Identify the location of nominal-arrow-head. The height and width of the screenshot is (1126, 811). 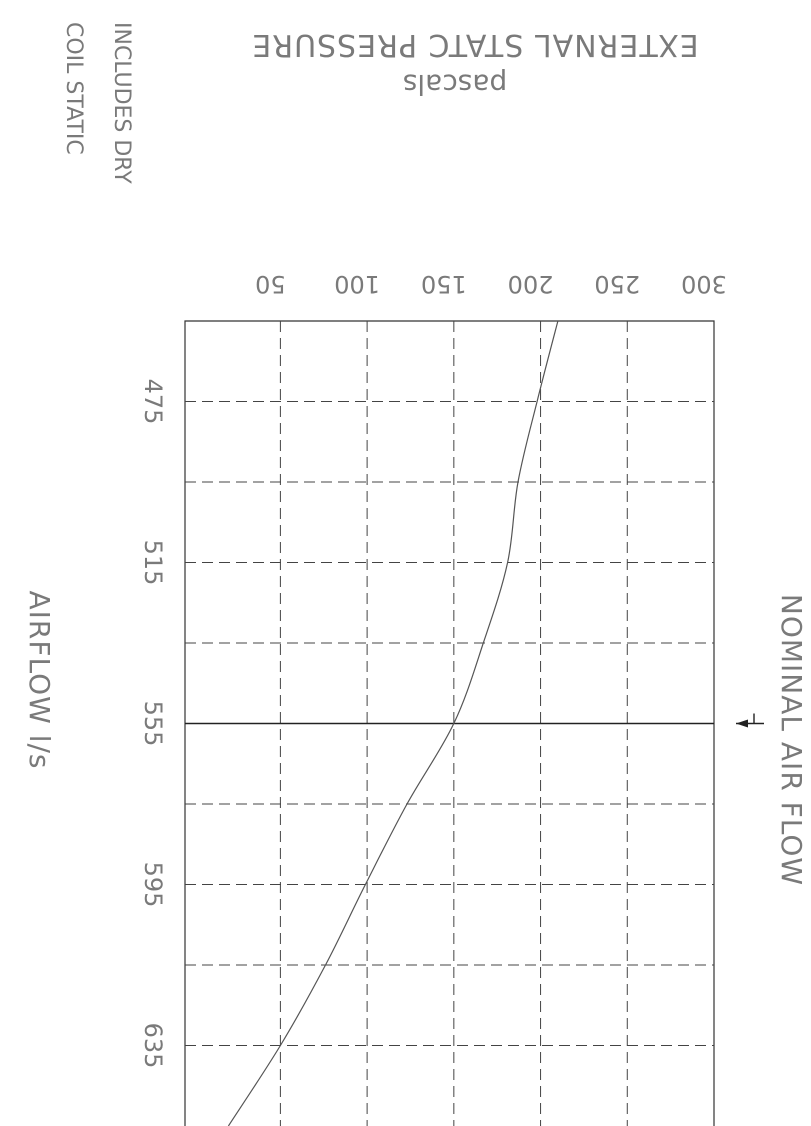
(742, 723).